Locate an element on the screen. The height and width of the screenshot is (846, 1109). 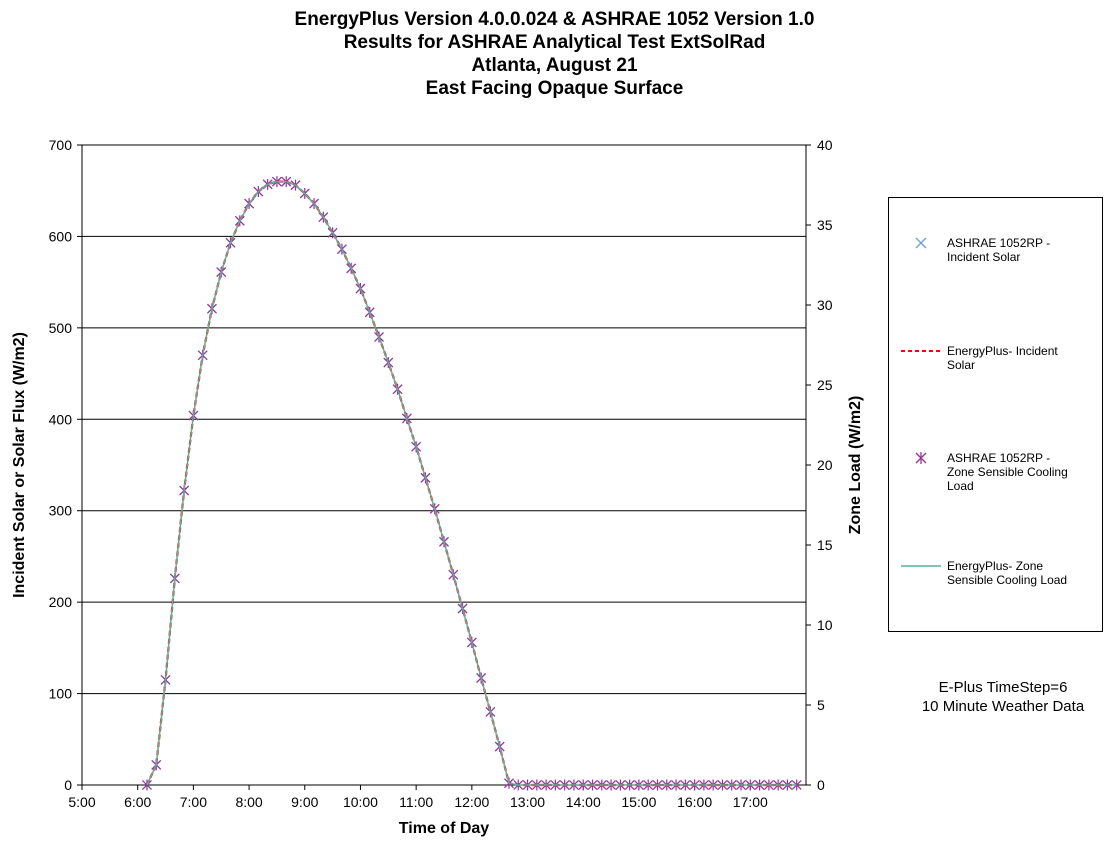
legend-label-line: Load is located at coordinates (960, 486).